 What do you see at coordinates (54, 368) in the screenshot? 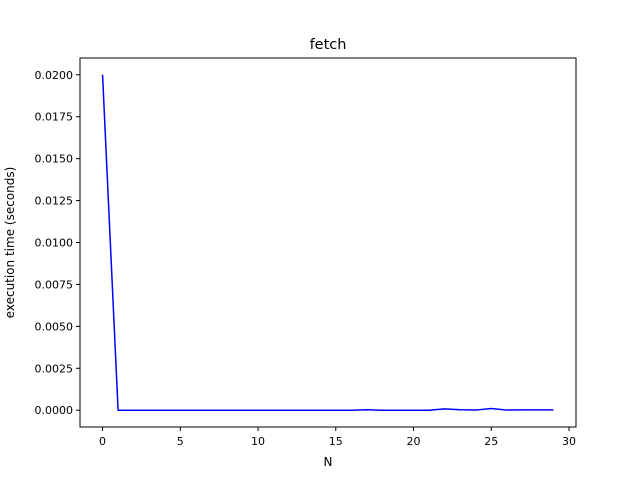
I see `y-tick-label: 0.0025` at bounding box center [54, 368].